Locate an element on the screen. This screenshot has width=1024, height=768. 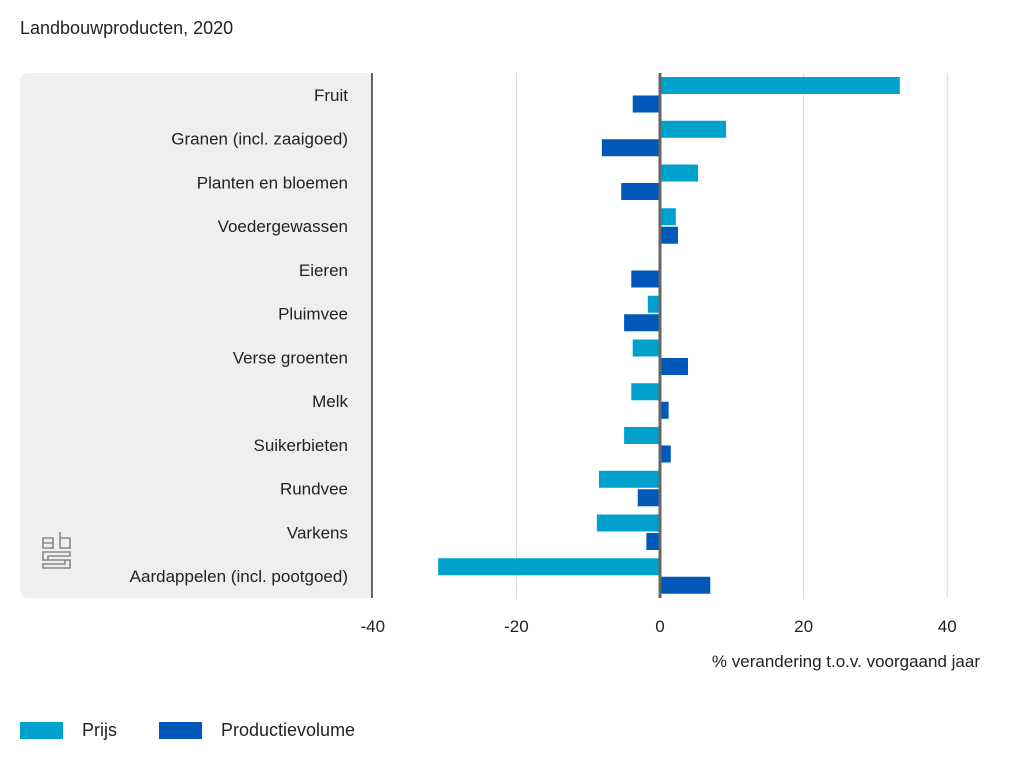
legend-label: Prijs is located at coordinates (99, 730).